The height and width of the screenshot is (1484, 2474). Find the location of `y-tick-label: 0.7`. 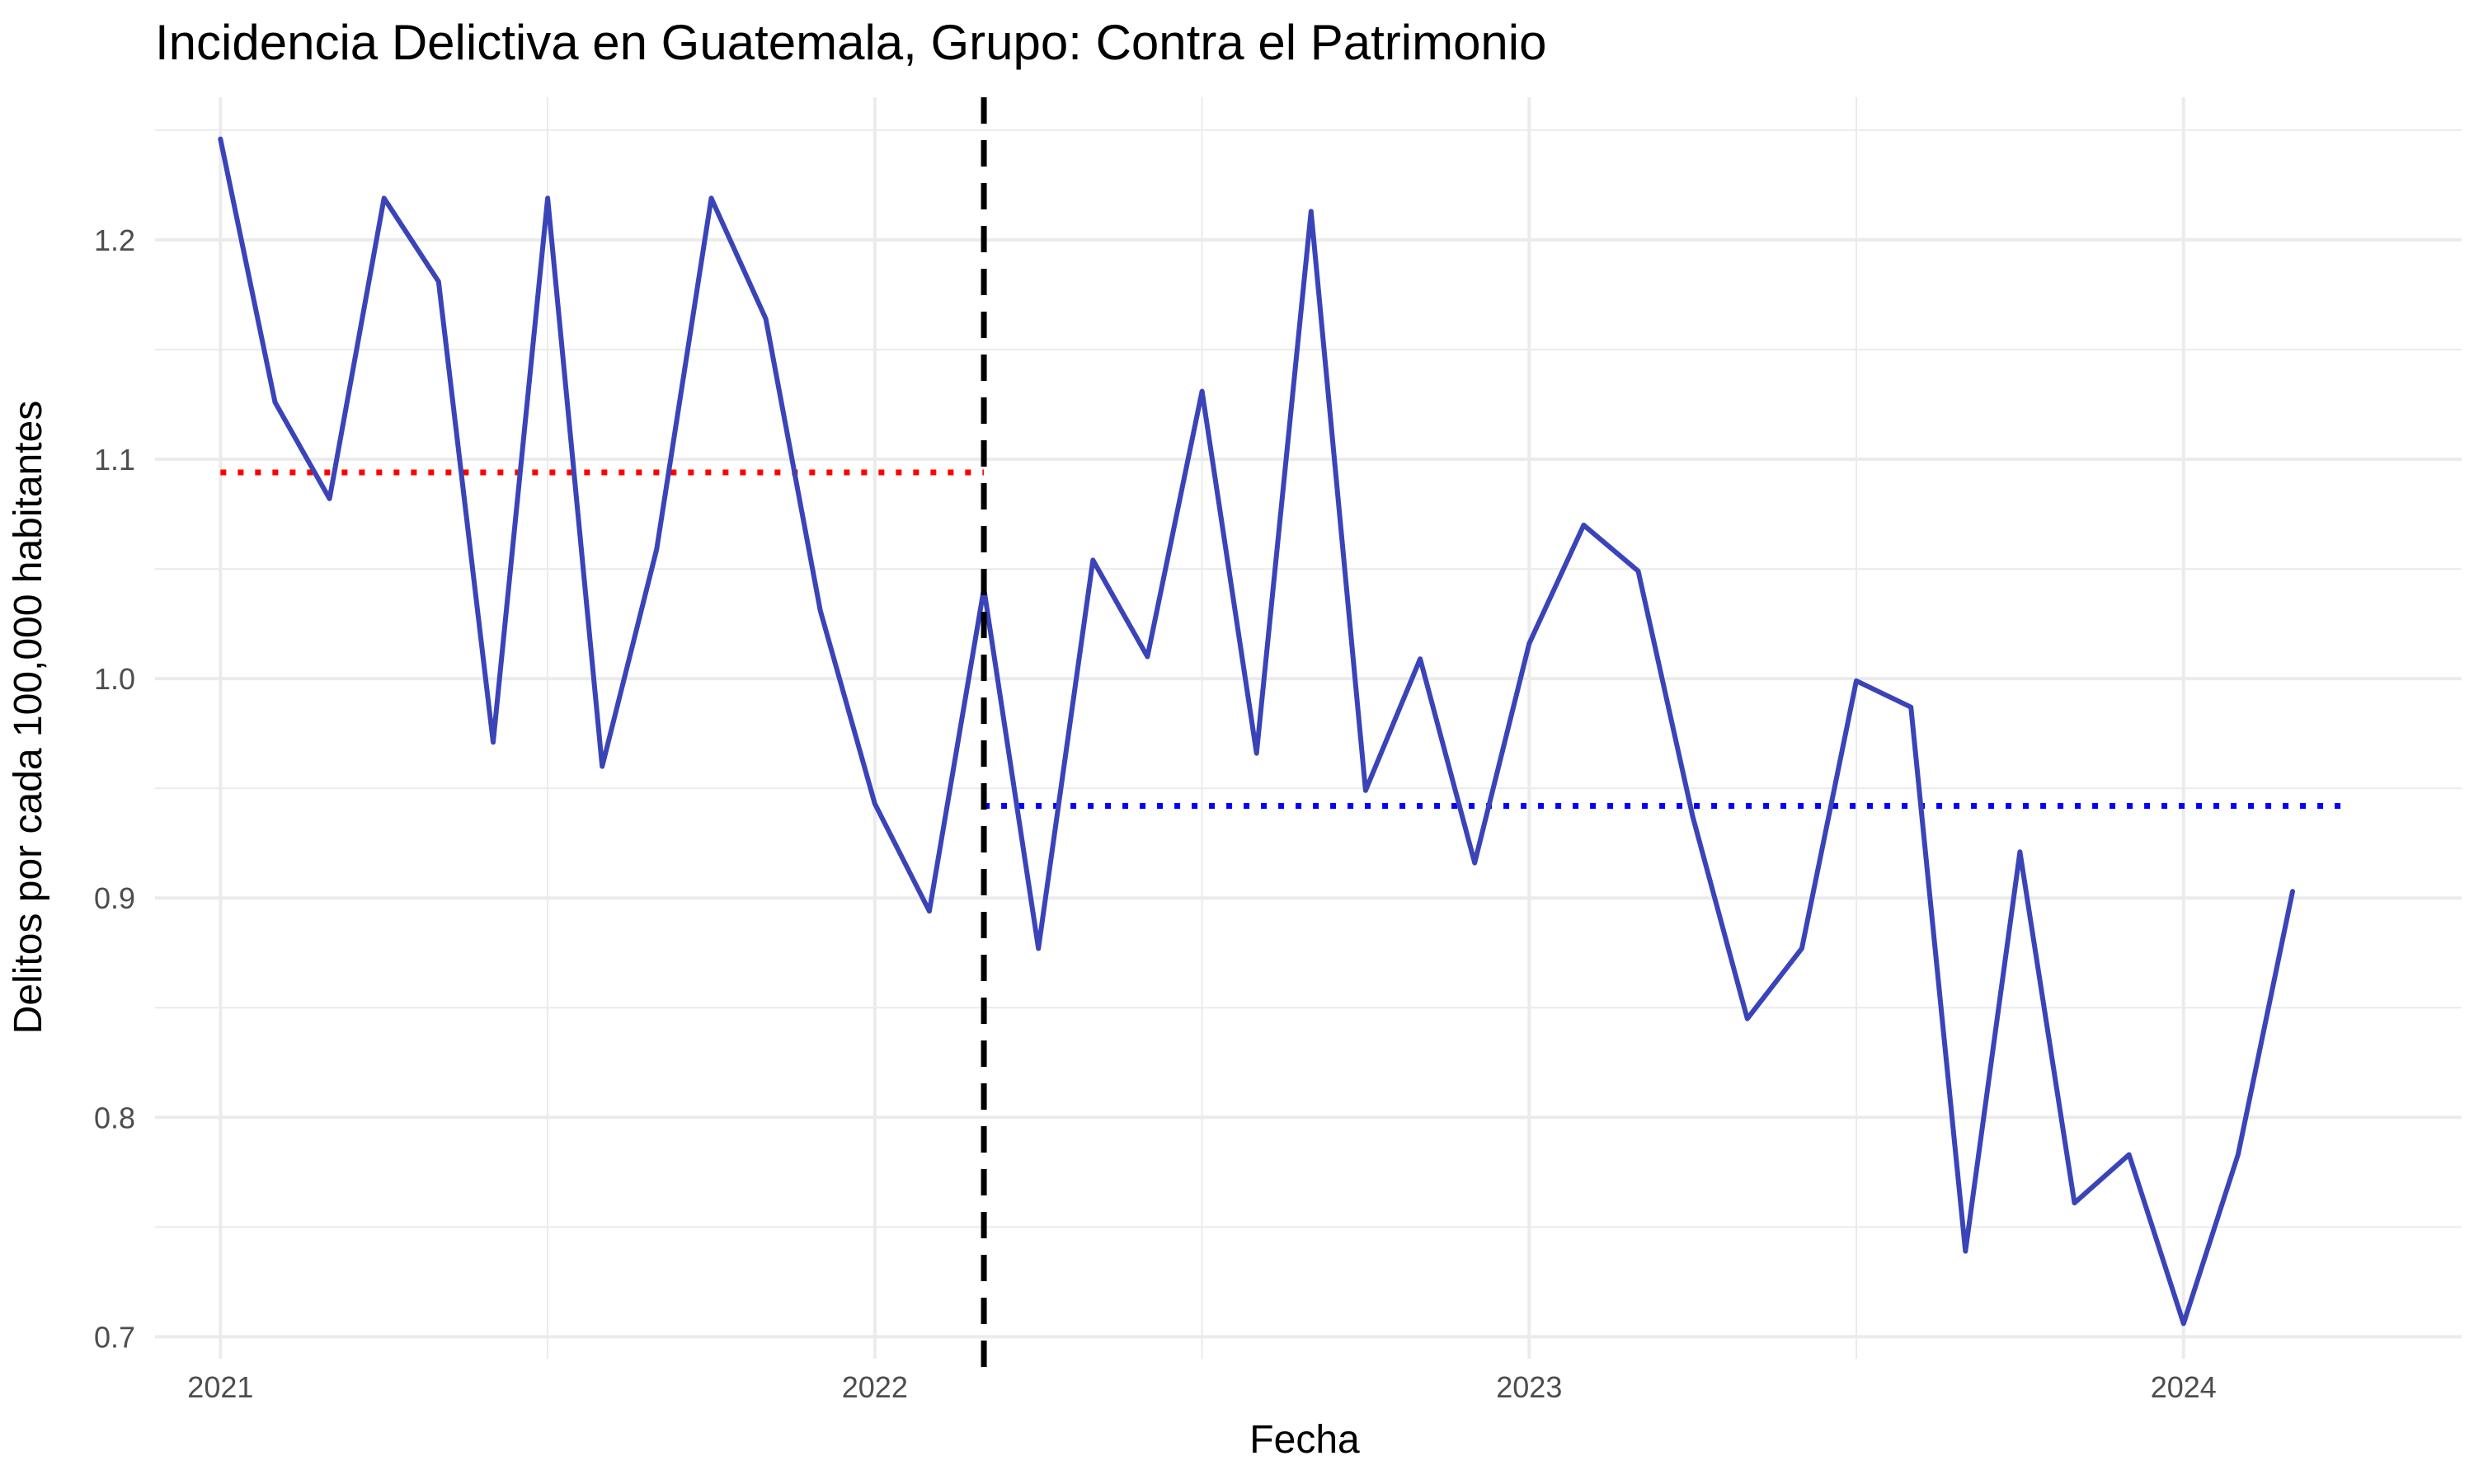

y-tick-label: 0.7 is located at coordinates (114, 1337).